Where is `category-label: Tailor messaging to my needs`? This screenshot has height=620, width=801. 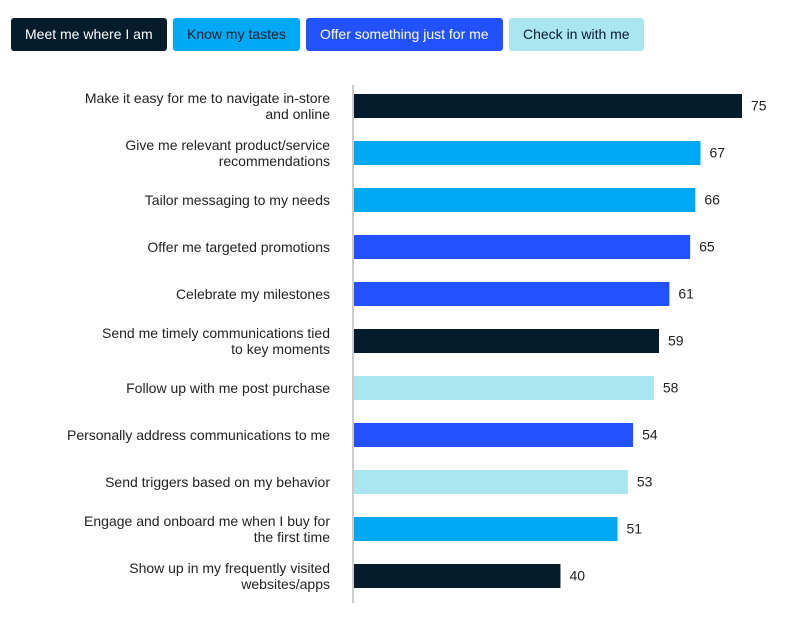 category-label: Tailor messaging to my needs is located at coordinates (237, 200).